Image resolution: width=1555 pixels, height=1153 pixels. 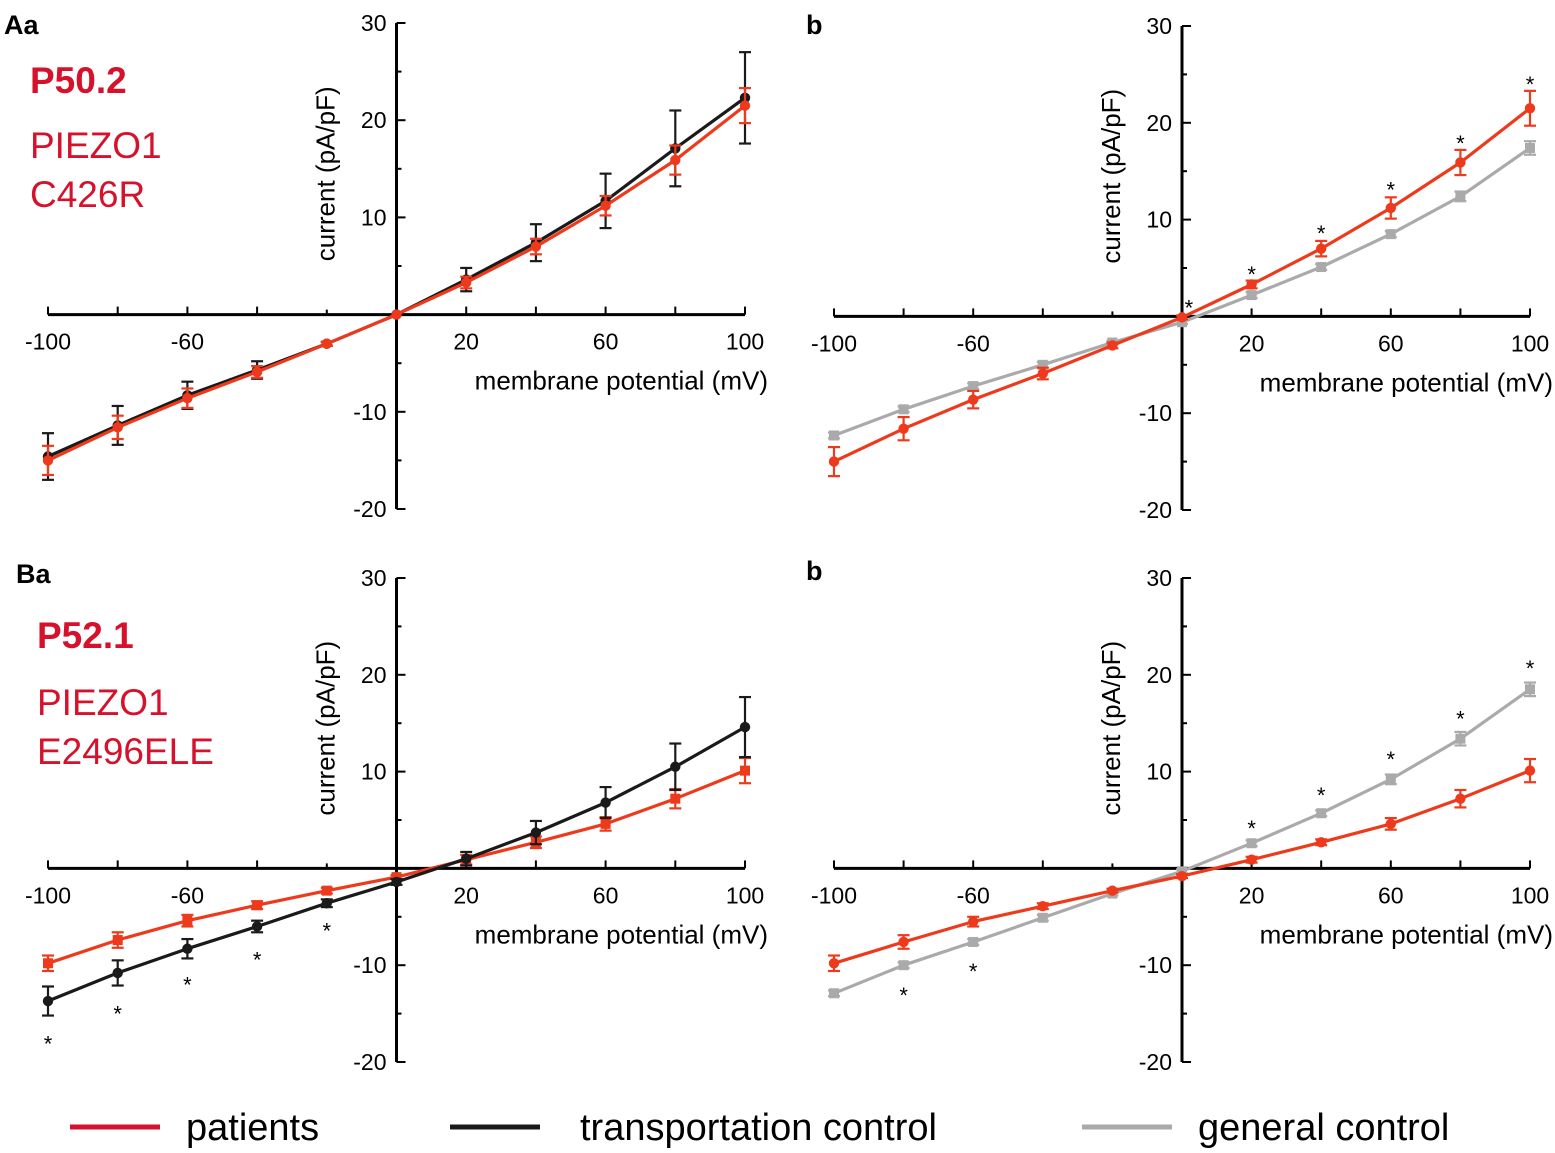 I want to click on legend-label-general: general control, so click(x=1323, y=1128).